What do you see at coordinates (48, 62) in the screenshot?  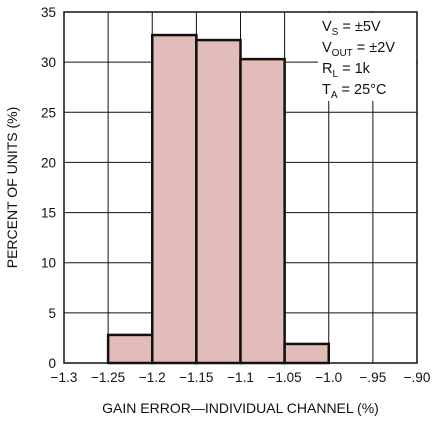 I see `y-tick-label: 30` at bounding box center [48, 62].